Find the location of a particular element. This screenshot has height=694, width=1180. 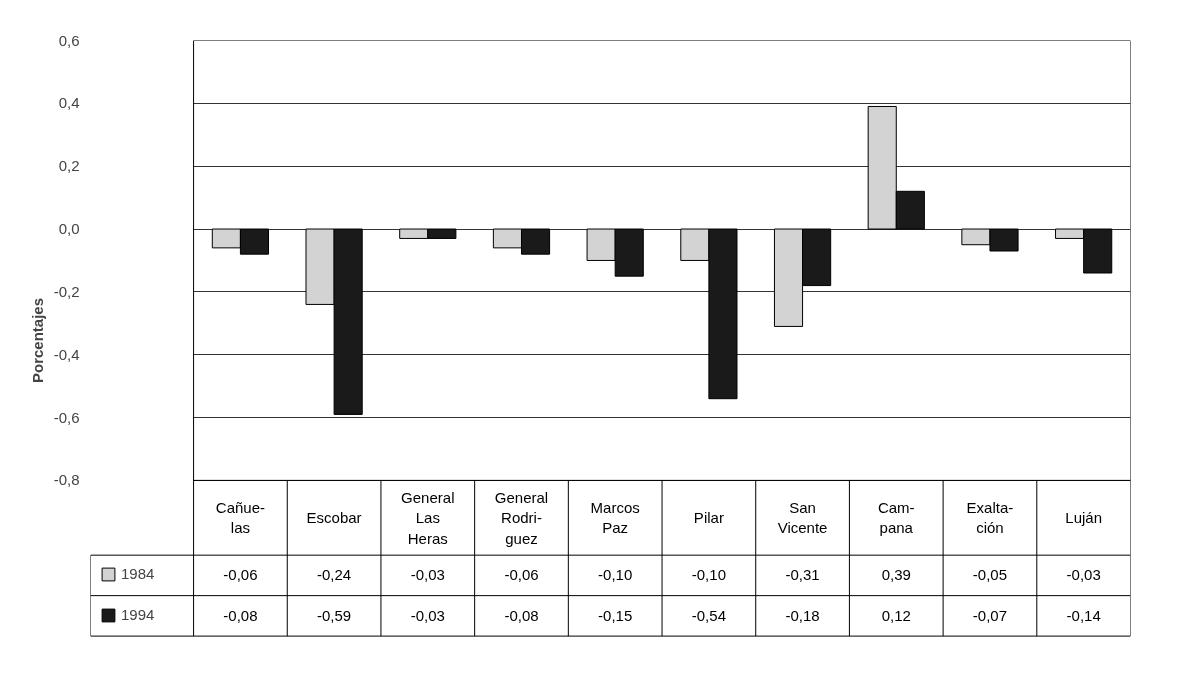

x-tick-label: San Vicente is located at coordinates (802, 518).